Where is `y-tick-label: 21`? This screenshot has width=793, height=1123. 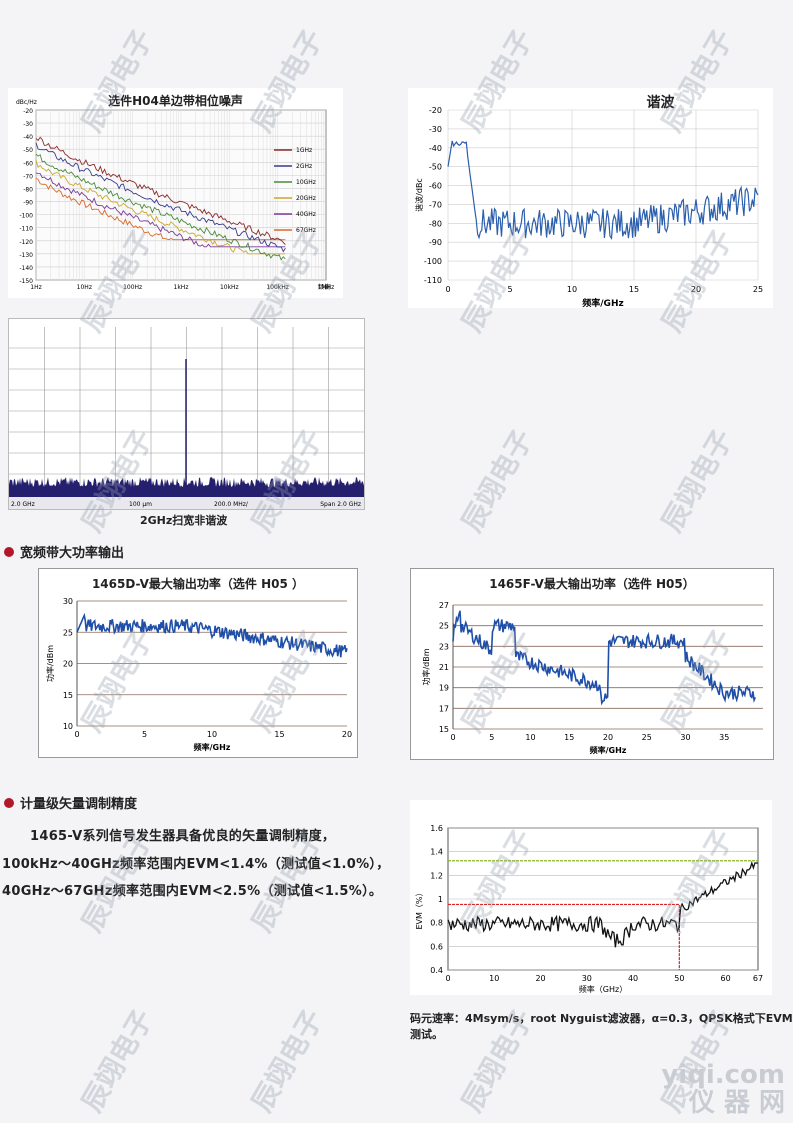 y-tick-label: 21 is located at coordinates (444, 667).